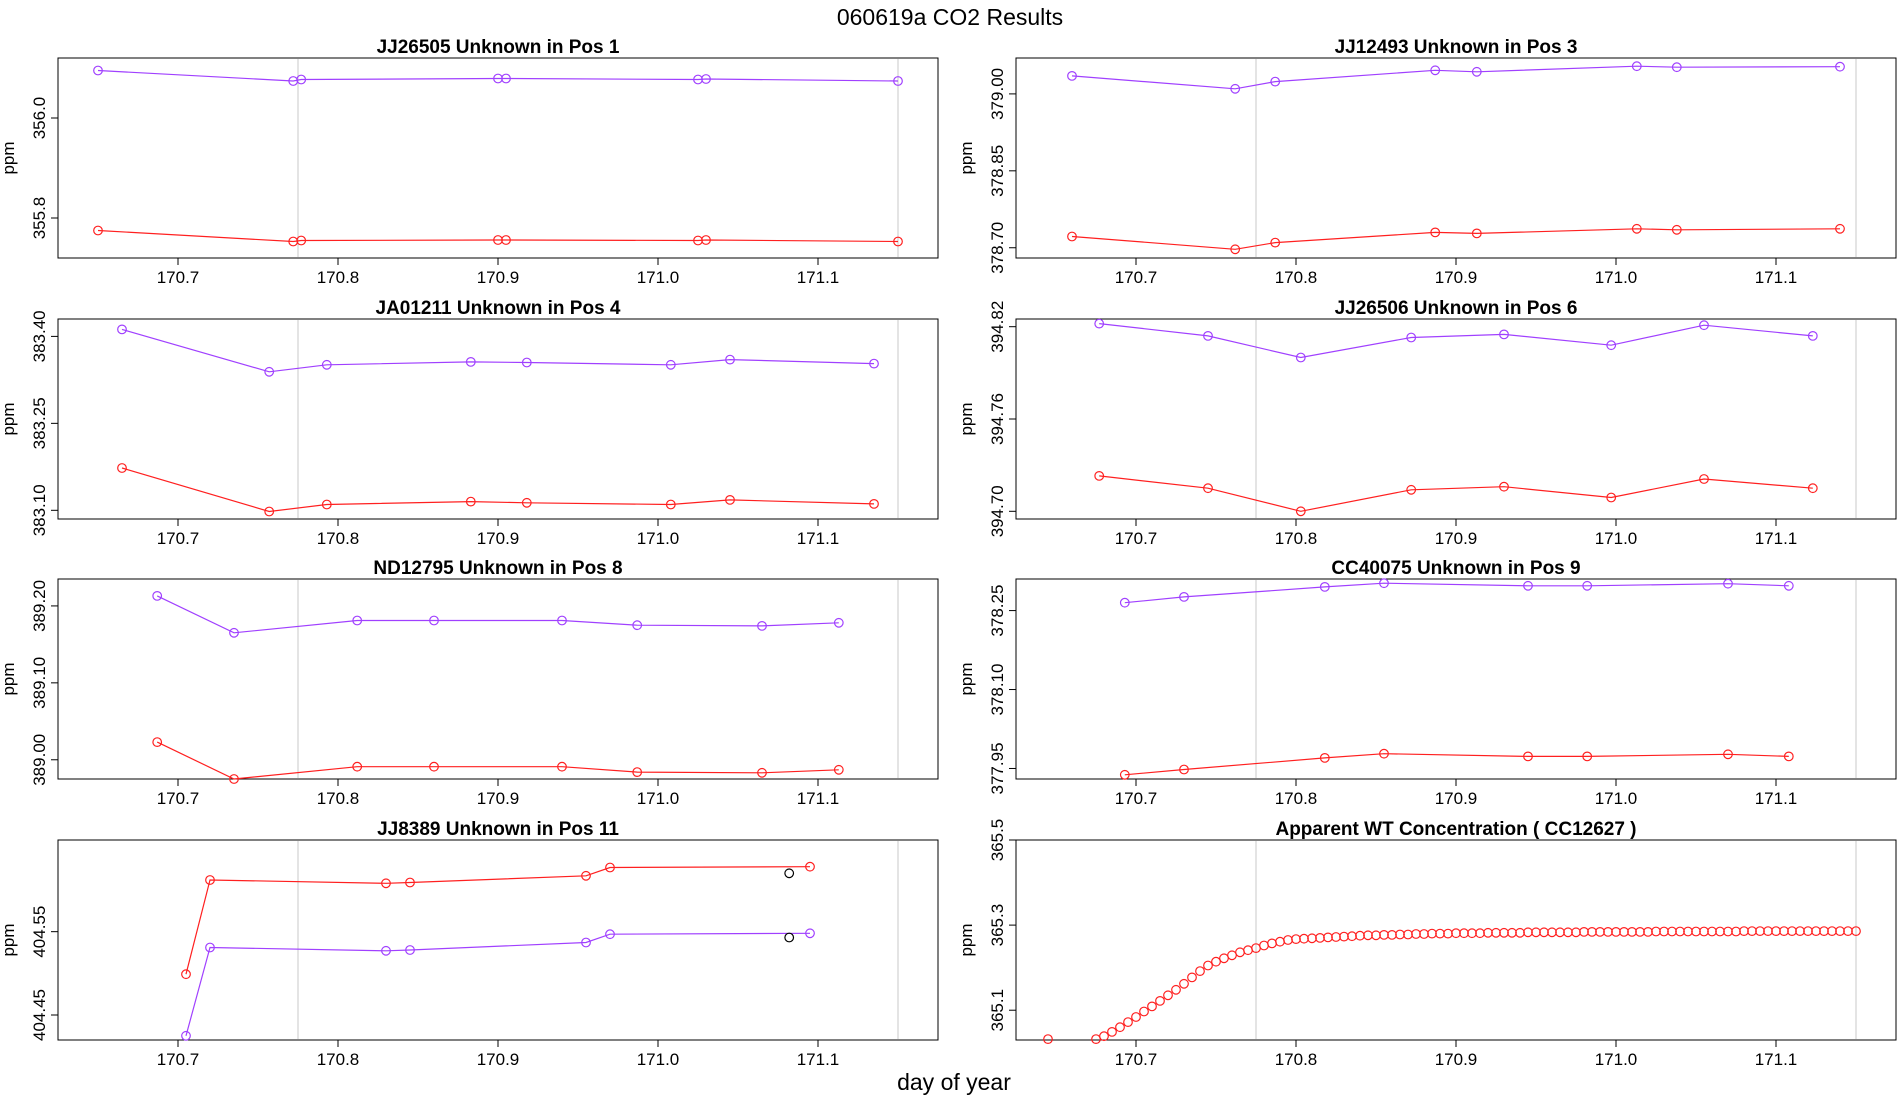  I want to click on y-tick-label: 383.40, so click(39, 336).